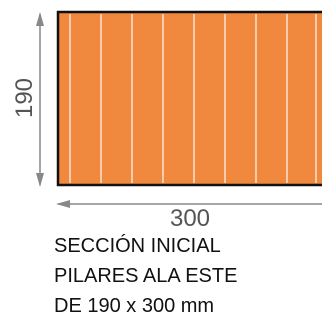 Image resolution: width=322 pixels, height=325 pixels. I want to click on caption-line: SECCIÓN INICIAL, so click(137, 245).